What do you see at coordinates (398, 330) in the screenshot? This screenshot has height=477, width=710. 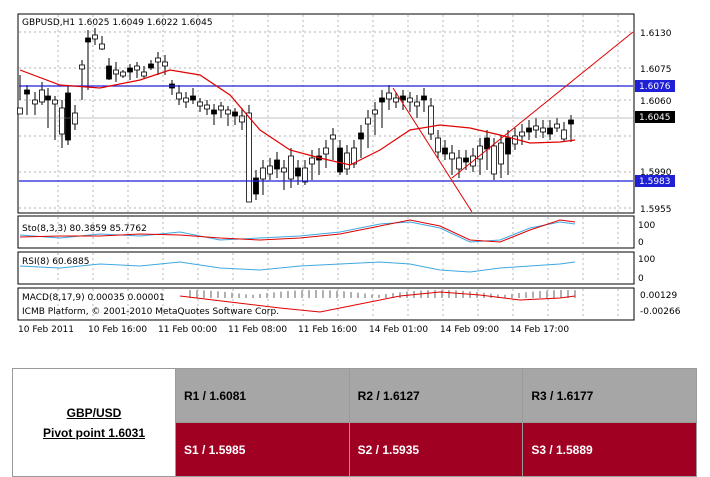 I see `time-label: 14 Feb 01:00` at bounding box center [398, 330].